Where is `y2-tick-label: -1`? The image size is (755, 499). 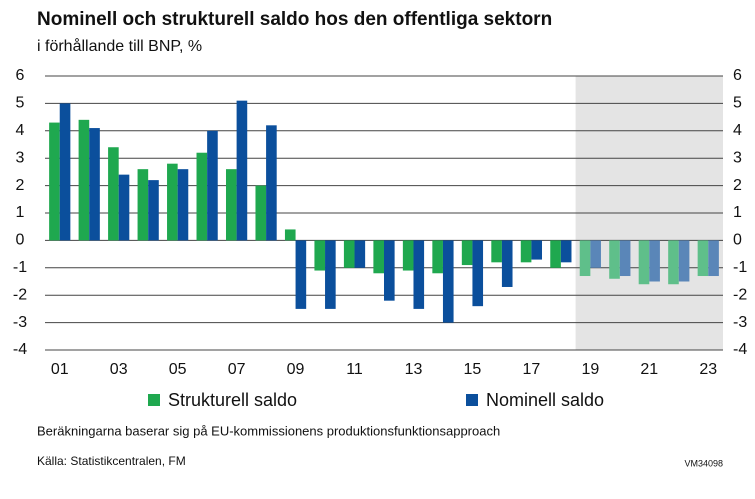
y2-tick-label: -1 is located at coordinates (740, 267).